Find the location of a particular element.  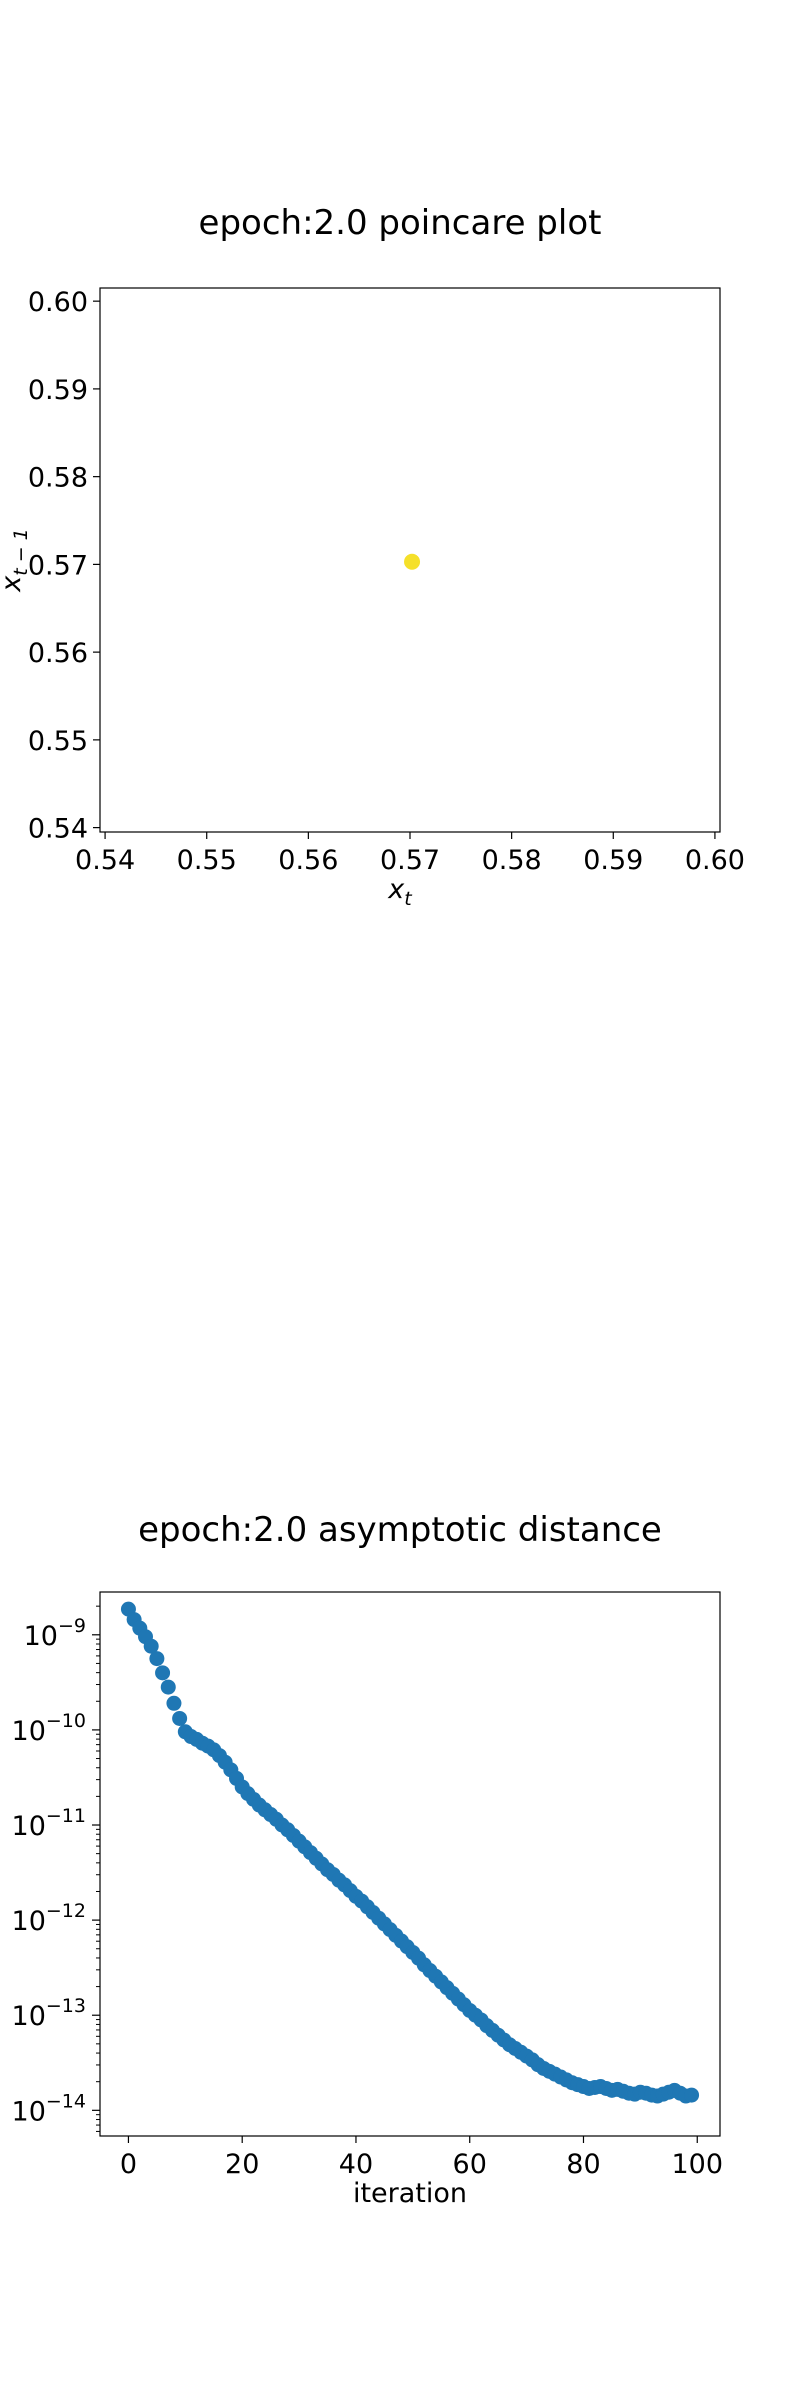

chart-title-asymptotic: epoch:2.0 asymptotic distance is located at coordinates (400, 1530).